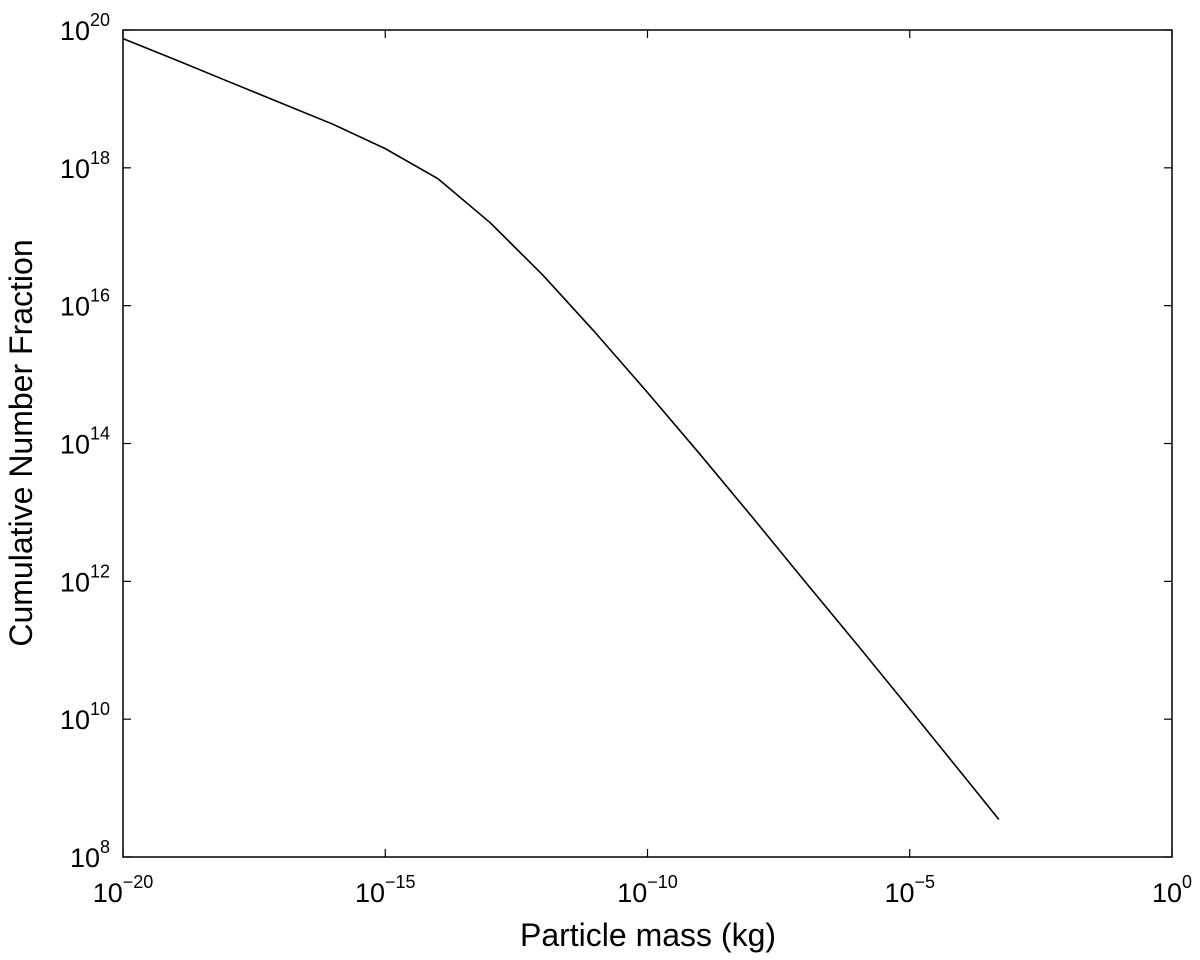 This screenshot has width=1200, height=960. Describe the element at coordinates (1172, 890) in the screenshot. I see `x-tick-label: 10⁰` at that location.